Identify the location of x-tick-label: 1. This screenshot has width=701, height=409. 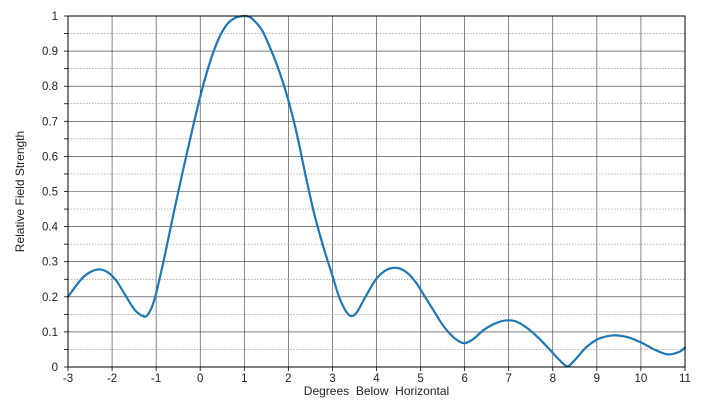
(244, 379).